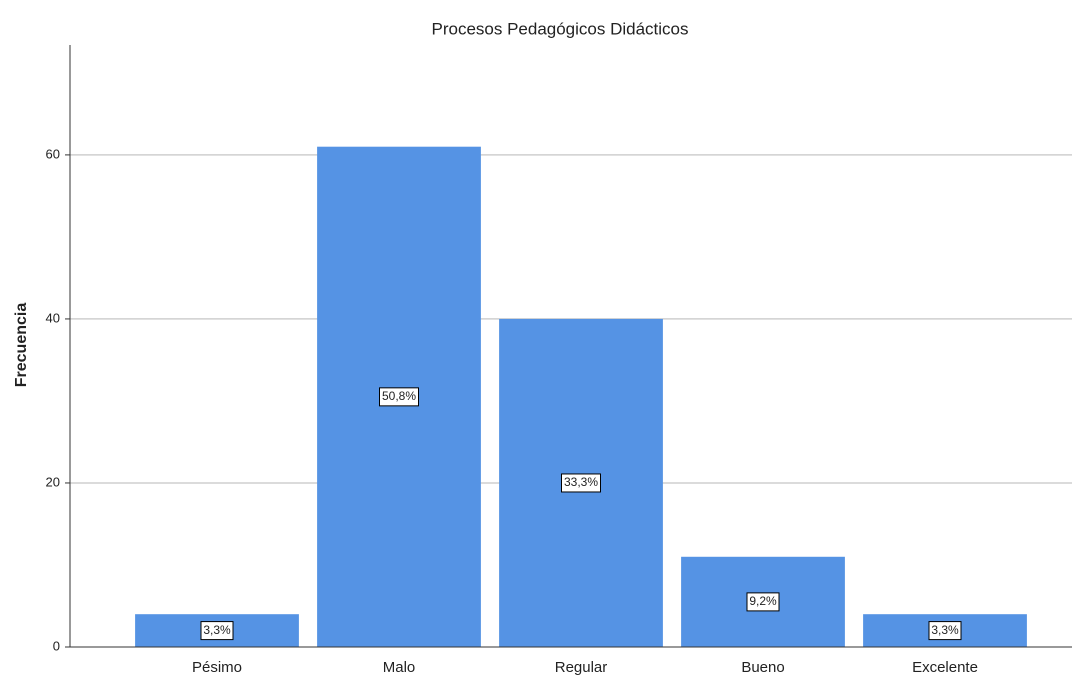 Image resolution: width=1072 pixels, height=681 pixels. What do you see at coordinates (762, 667) in the screenshot?
I see `x-tick-label: Bueno` at bounding box center [762, 667].